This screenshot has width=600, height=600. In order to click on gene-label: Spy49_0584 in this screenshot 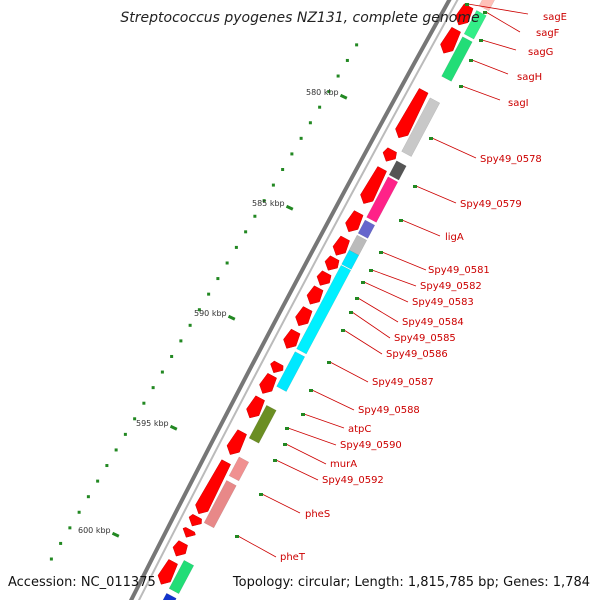, I will do `click(433, 322)`.